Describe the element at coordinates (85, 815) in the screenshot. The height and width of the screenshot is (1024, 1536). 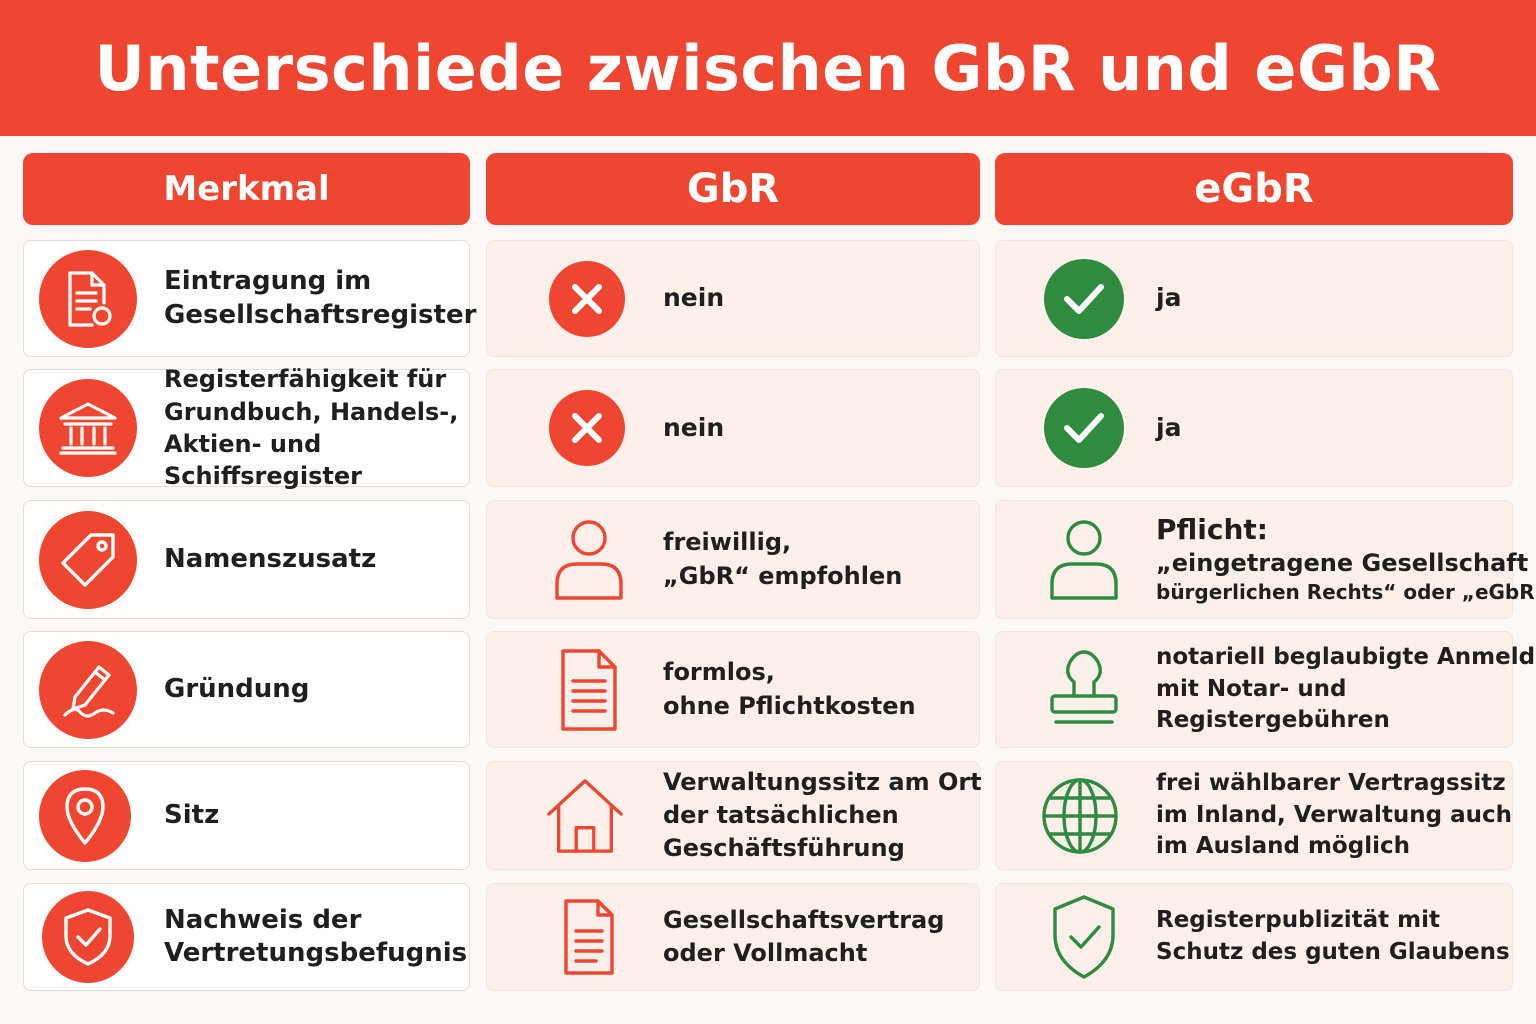
I see `location-pin-icon` at that location.